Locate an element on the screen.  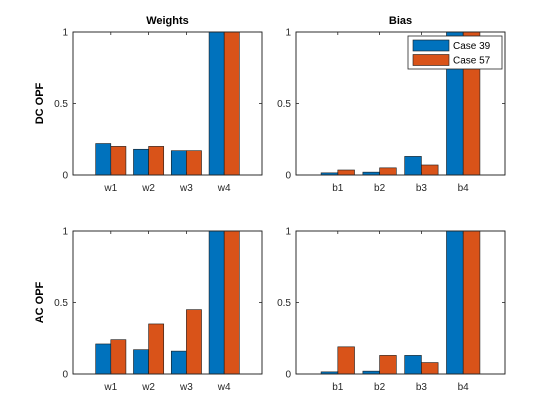
legend: Case 39 Case 57 is located at coordinates (455, 52).